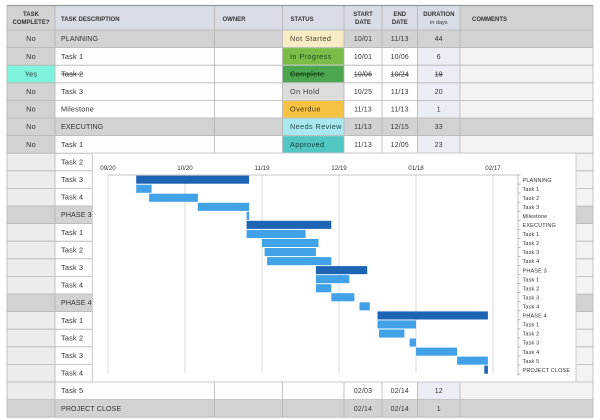  Describe the element at coordinates (316, 126) in the screenshot. I see `svg-text: Needs Review` at that location.